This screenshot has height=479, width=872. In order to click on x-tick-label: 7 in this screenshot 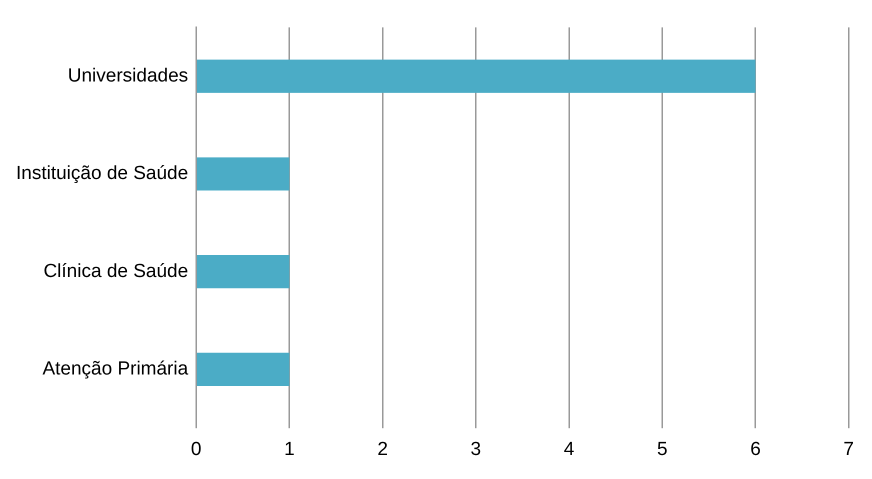, I will do `click(848, 449)`.